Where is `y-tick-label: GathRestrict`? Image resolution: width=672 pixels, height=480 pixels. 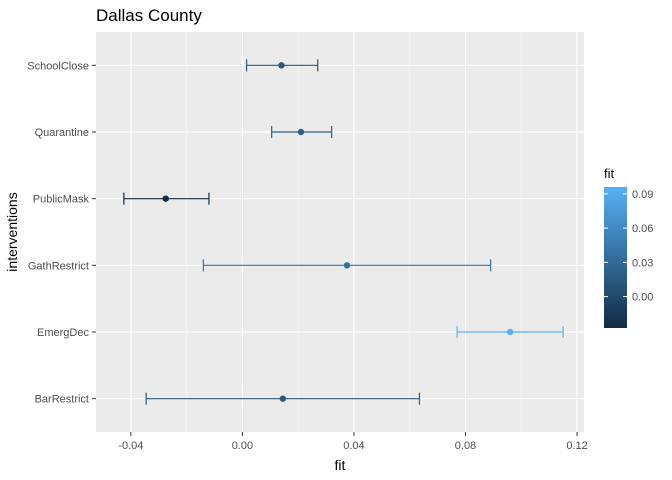 y-tick-label: GathRestrict is located at coordinates (58, 266).